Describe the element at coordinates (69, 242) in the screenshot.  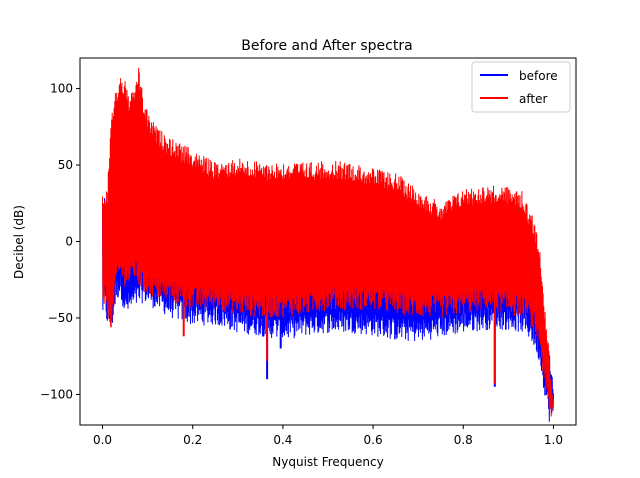
I see `y-tick-label: 0` at that location.